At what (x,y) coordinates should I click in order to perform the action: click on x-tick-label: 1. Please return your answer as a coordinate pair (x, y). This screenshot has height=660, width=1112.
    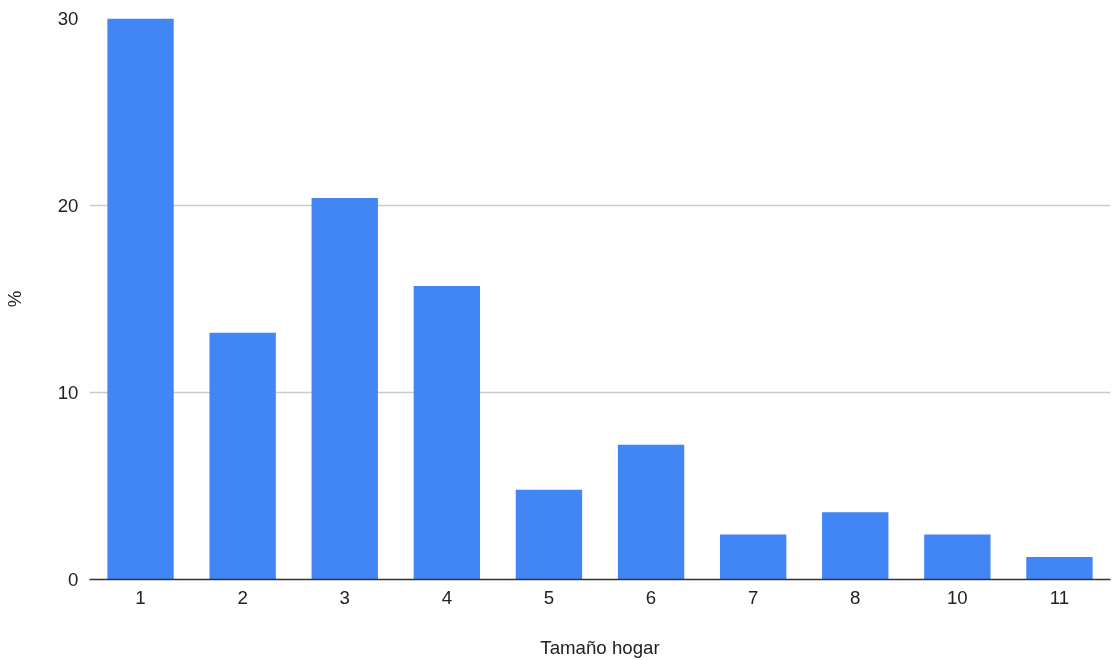
    Looking at the image, I should click on (140, 597).